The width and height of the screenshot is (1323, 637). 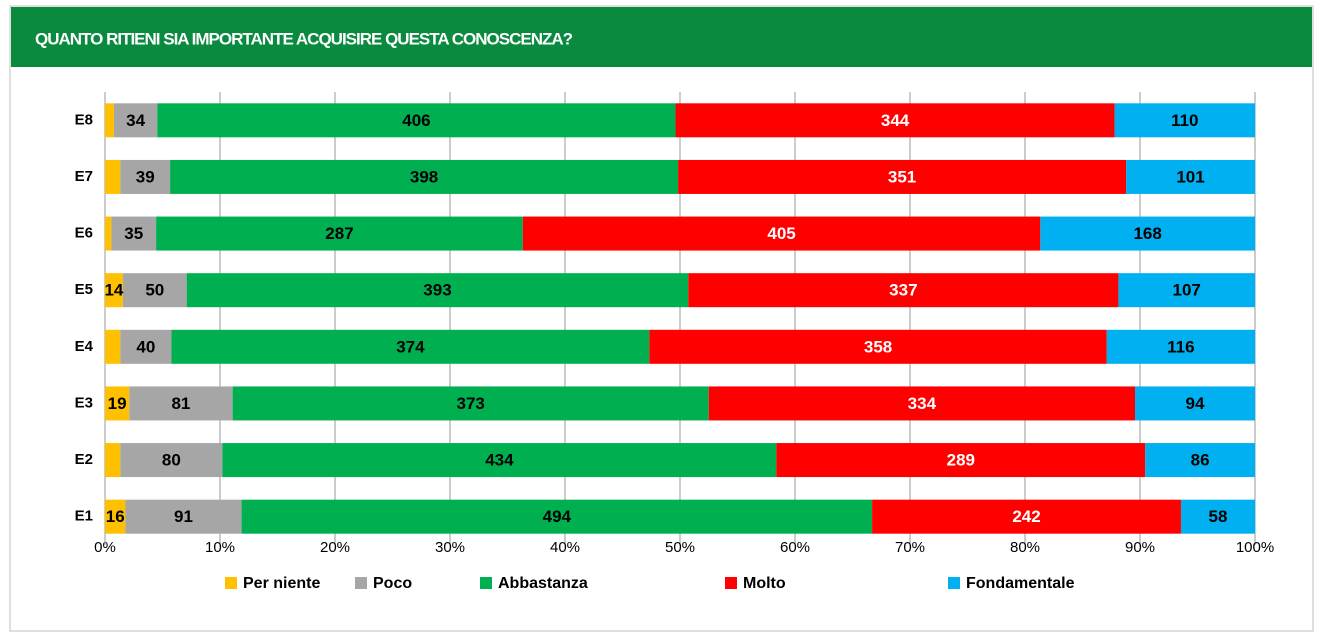 What do you see at coordinates (1255, 547) in the screenshot?
I see `x-tick-label: 100%` at bounding box center [1255, 547].